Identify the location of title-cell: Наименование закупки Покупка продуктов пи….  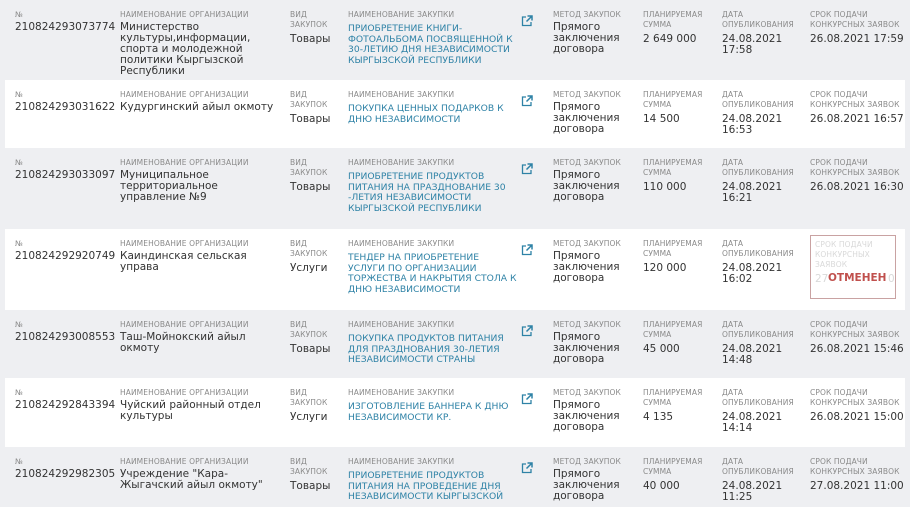
(433, 343).